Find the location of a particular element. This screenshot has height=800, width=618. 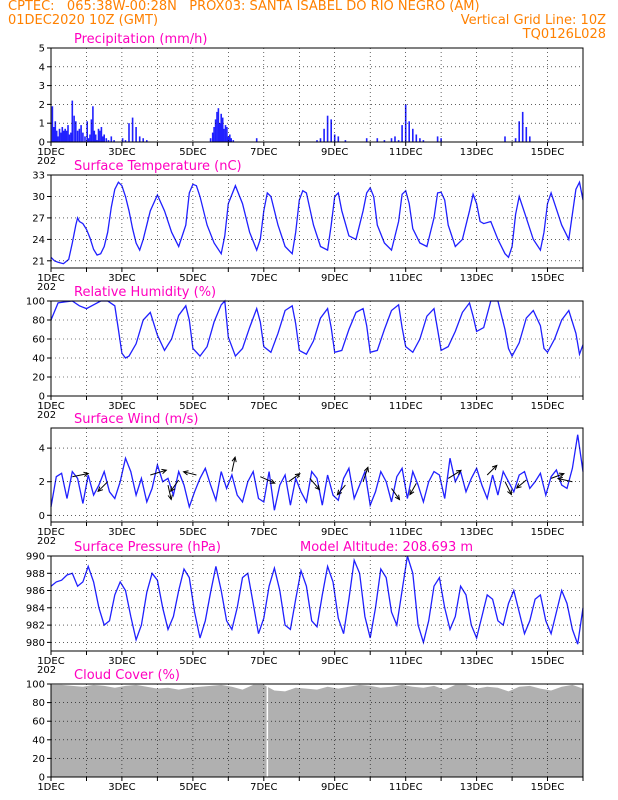

x-date-label: 5DEC is located at coordinates (192, 152).